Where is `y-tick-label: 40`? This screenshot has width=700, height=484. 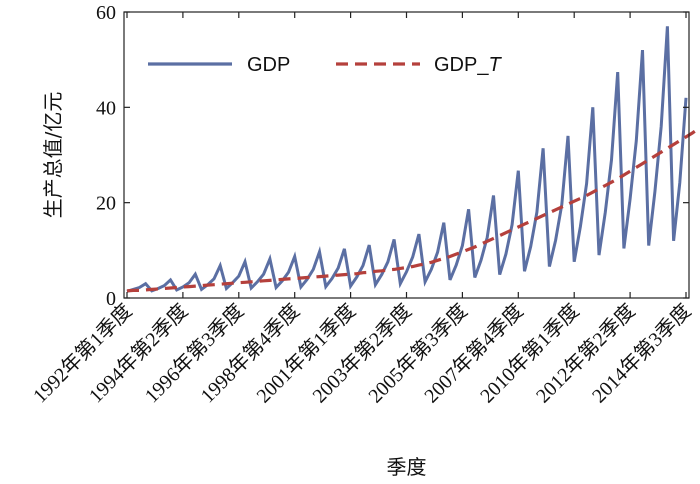
y-tick-label: 40 is located at coordinates (106, 108).